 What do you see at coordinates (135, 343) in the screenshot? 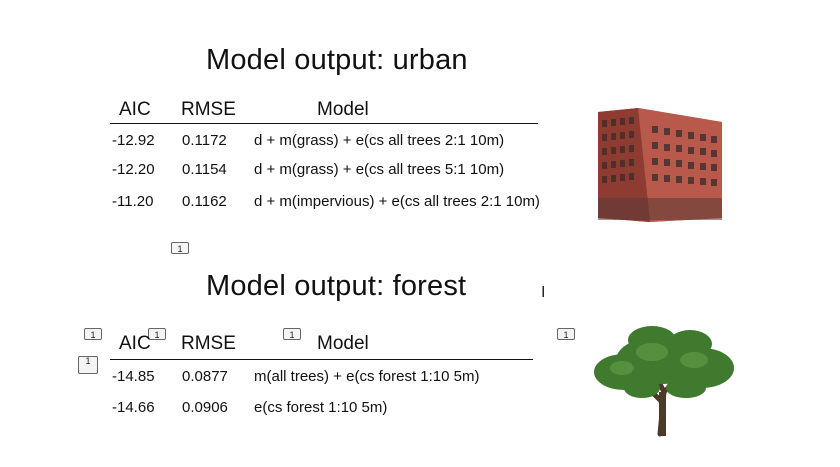
I see `forest-header-aic: AIC` at bounding box center [135, 343].